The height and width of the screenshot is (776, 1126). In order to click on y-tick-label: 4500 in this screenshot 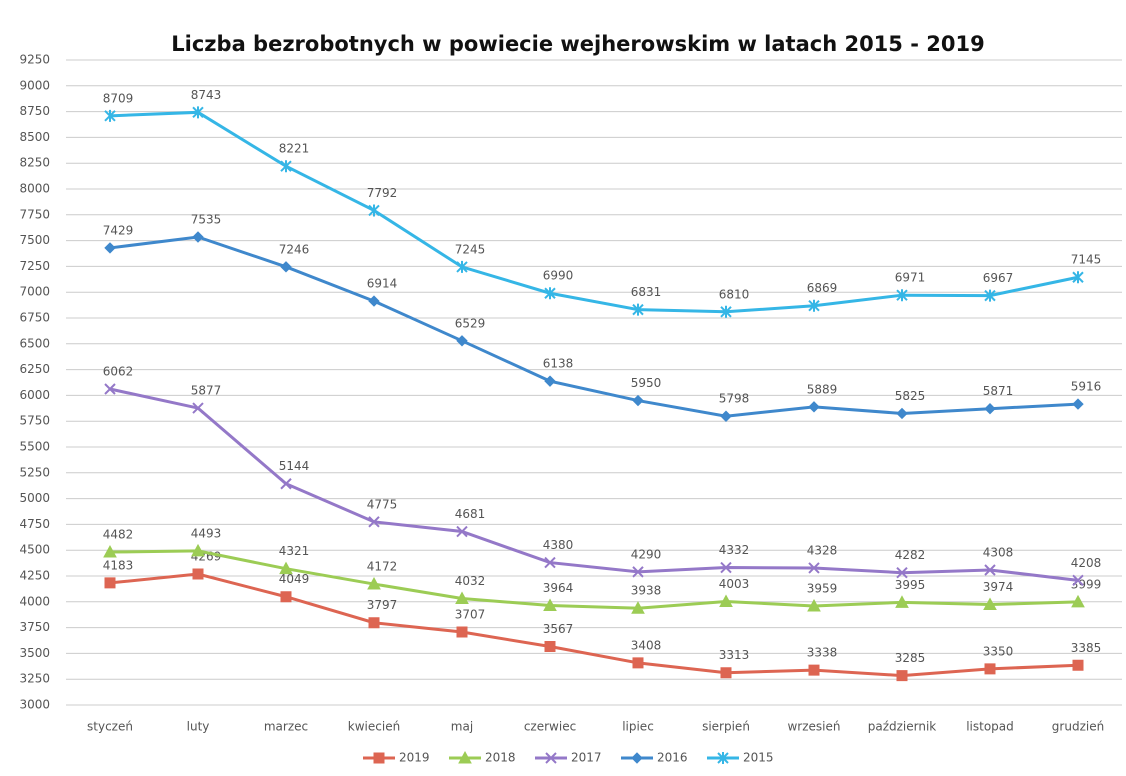, I will do `click(34, 550)`.